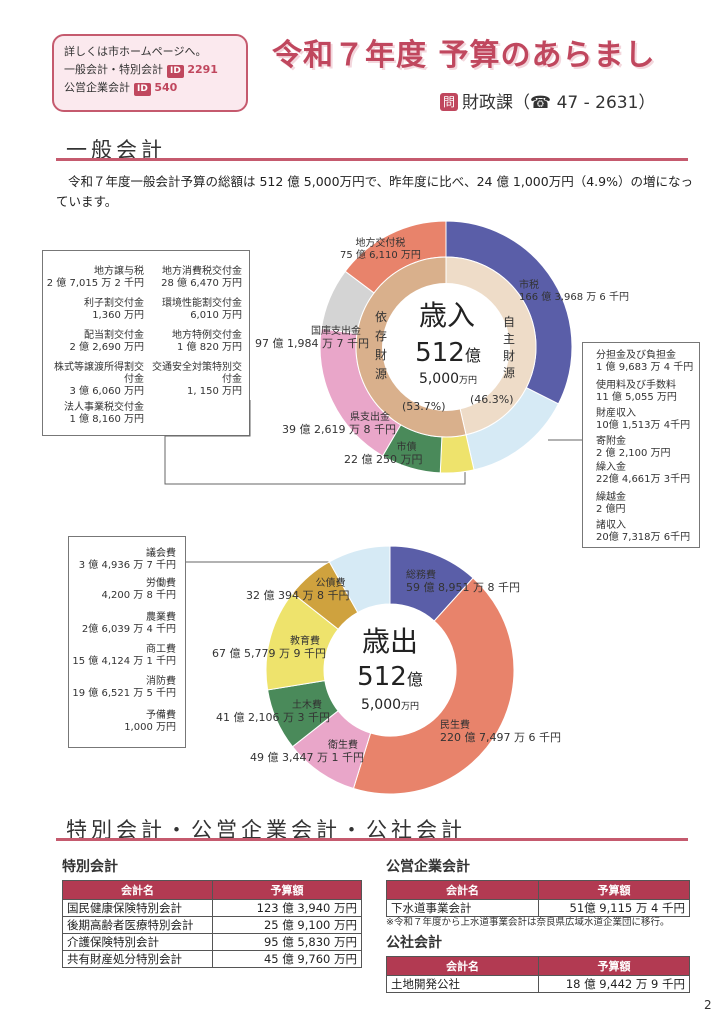 The image size is (728, 1024). Describe the element at coordinates (446, 315) in the screenshot. I see `revenue-center-title: 歳入` at that location.